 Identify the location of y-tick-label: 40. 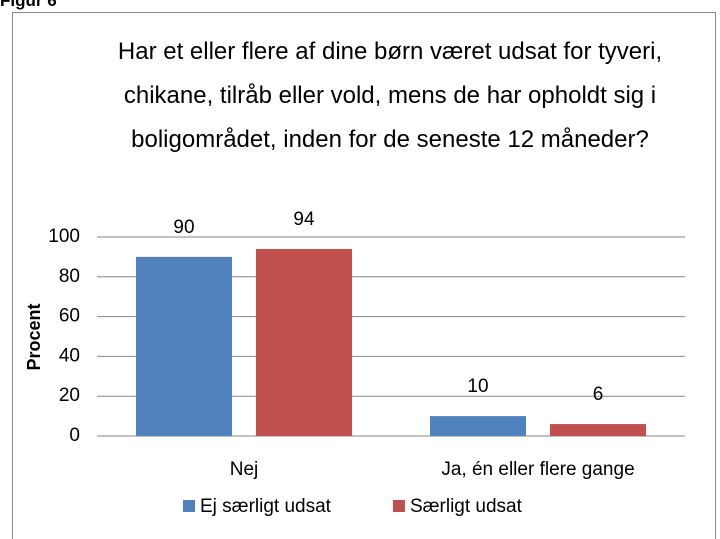
(69, 355).